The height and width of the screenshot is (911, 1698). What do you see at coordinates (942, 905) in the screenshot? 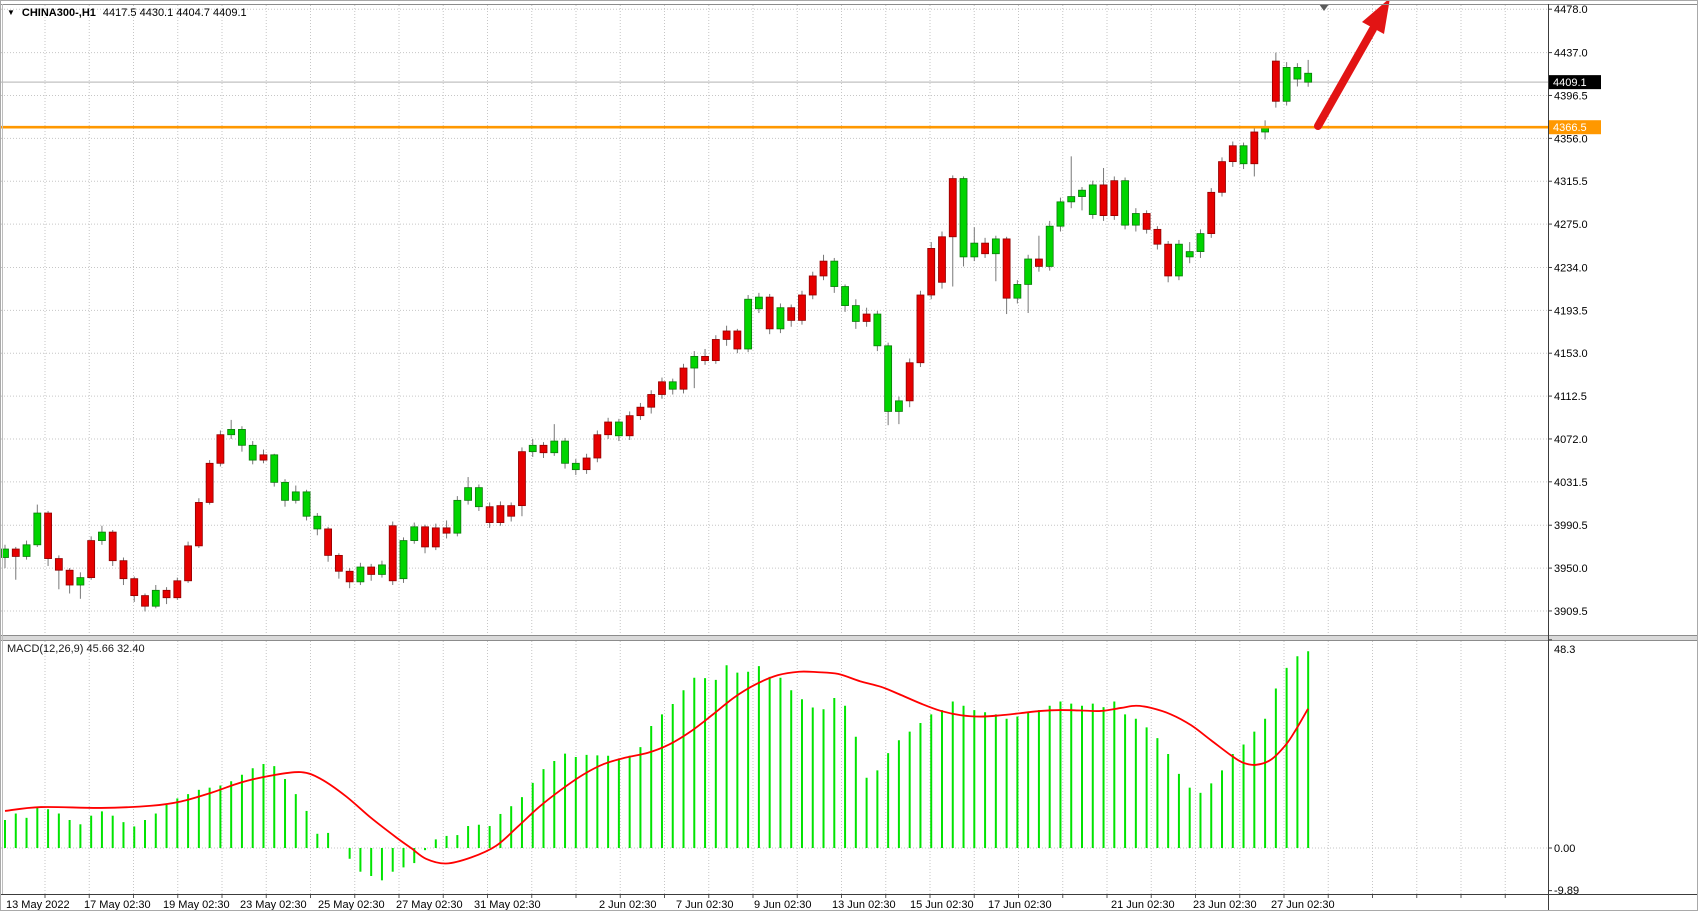
I see `time-tick-label: 15 Jun 02:30` at bounding box center [942, 905].